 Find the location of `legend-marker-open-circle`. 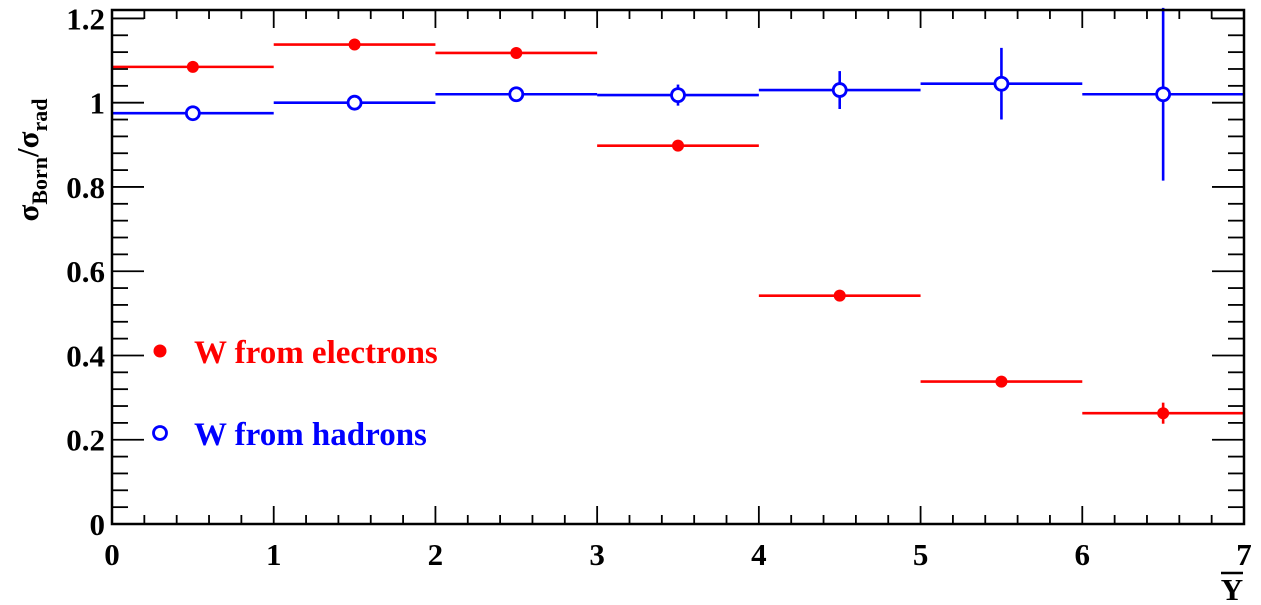

legend-marker-open-circle is located at coordinates (160, 433).